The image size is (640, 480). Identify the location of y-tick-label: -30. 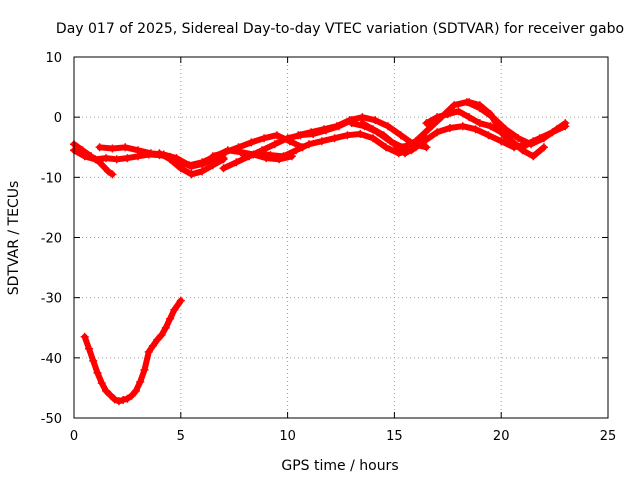
(51, 299).